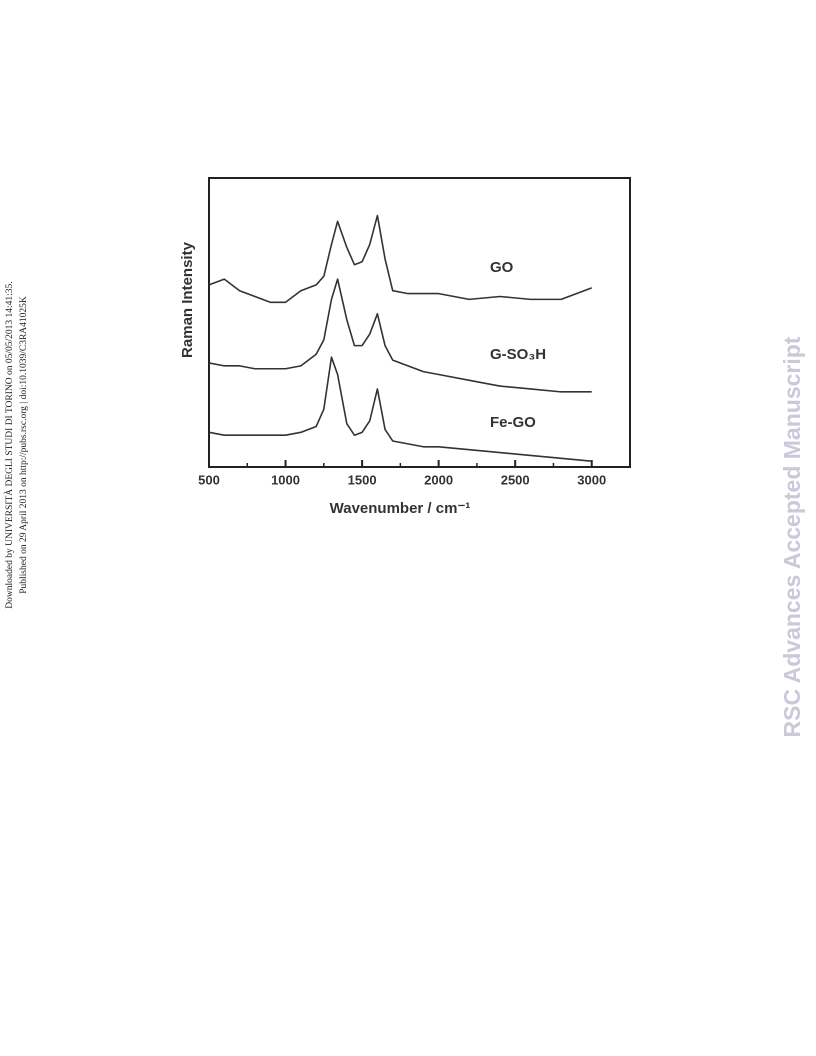 The height and width of the screenshot is (1056, 816). What do you see at coordinates (515, 479) in the screenshot?
I see `x-tick-label: 2500` at bounding box center [515, 479].